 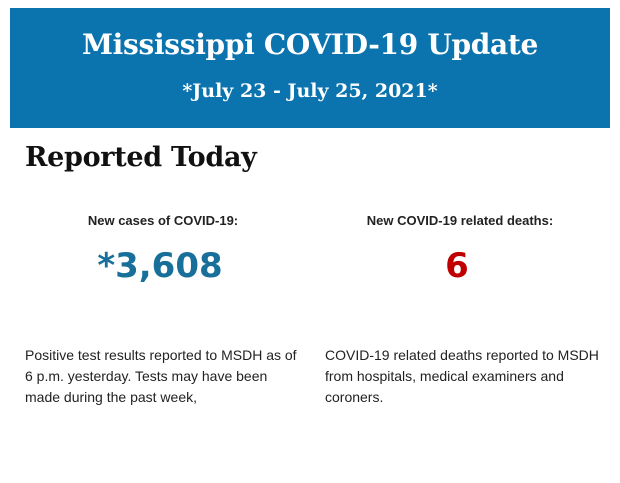 What do you see at coordinates (141, 157) in the screenshot?
I see `section-heading: Reported Today` at bounding box center [141, 157].